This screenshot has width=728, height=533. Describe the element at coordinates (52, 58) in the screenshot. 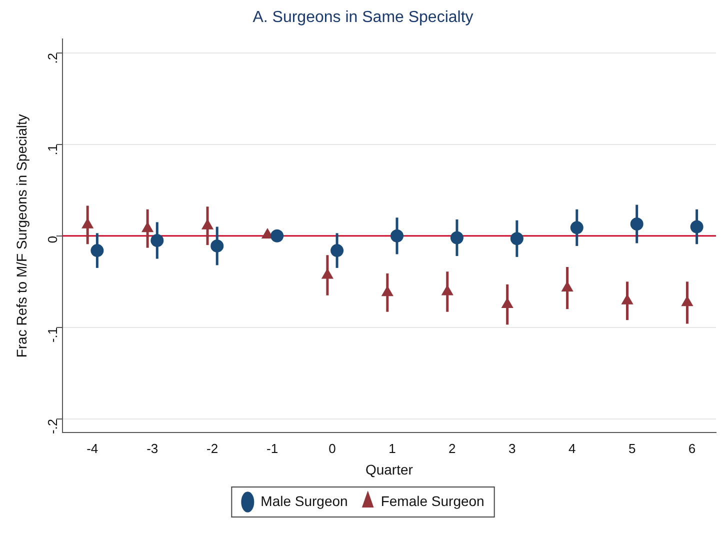

I see `y-tick-label: .2` at that location.